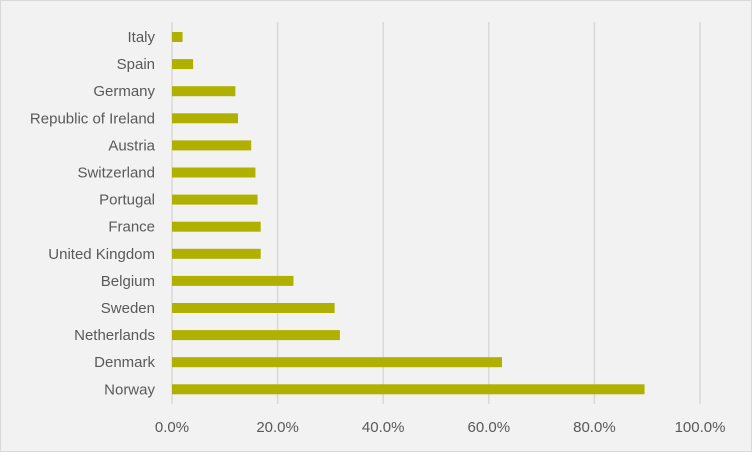 The image size is (752, 452). I want to click on x-tick-label: 0.0%, so click(172, 427).